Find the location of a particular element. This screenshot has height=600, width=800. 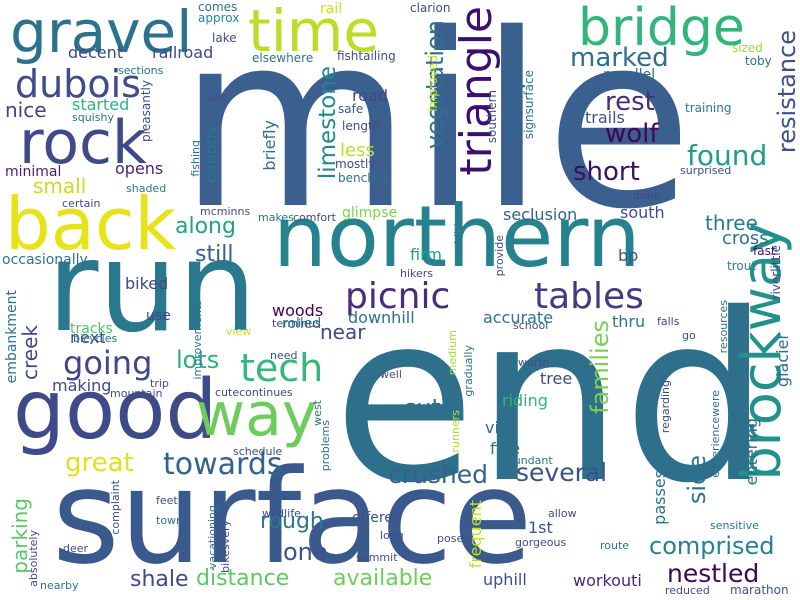

word: riding is located at coordinates (525, 400).